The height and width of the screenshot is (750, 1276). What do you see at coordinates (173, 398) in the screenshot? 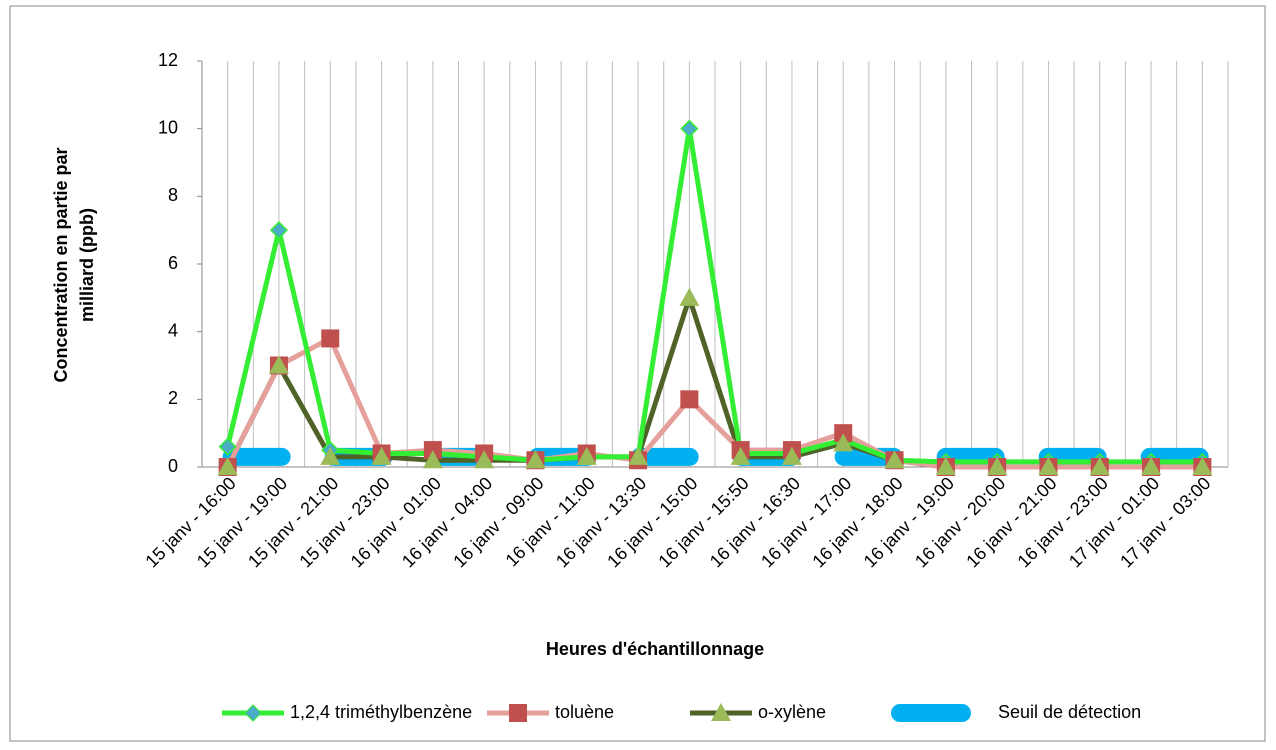
I see `y-tick-label: 2` at bounding box center [173, 398].